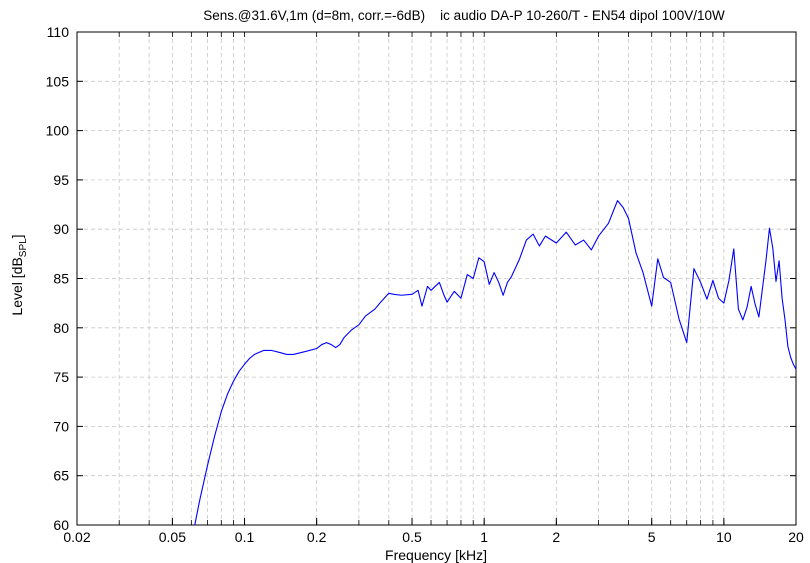  I want to click on y-tick-label: 95, so click(61, 180).